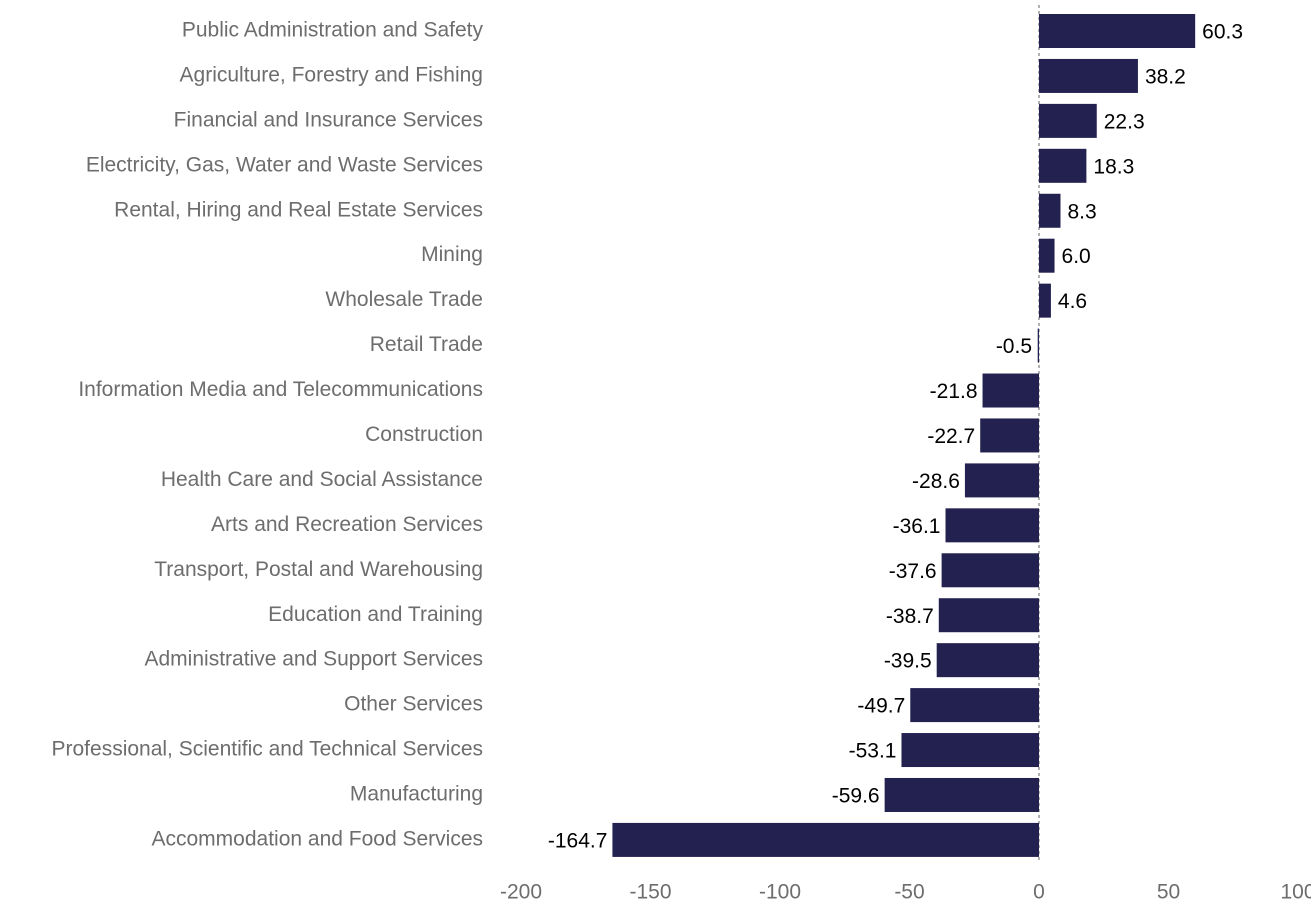 The height and width of the screenshot is (906, 1311). What do you see at coordinates (1295, 892) in the screenshot?
I see `x-tick-label: 100` at bounding box center [1295, 892].